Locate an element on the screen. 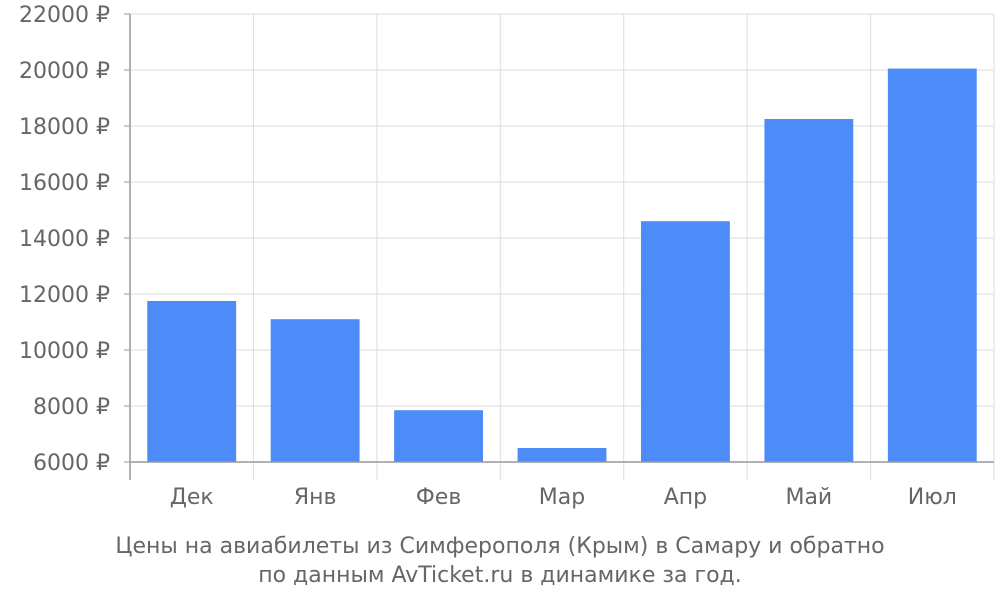 The height and width of the screenshot is (600, 1000). y-tick-label: 12000 ₽ is located at coordinates (64, 295).